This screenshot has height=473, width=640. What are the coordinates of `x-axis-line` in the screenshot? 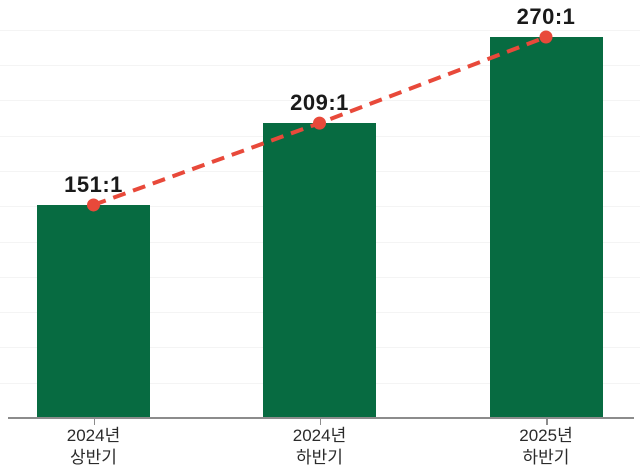 It's located at (321, 418).